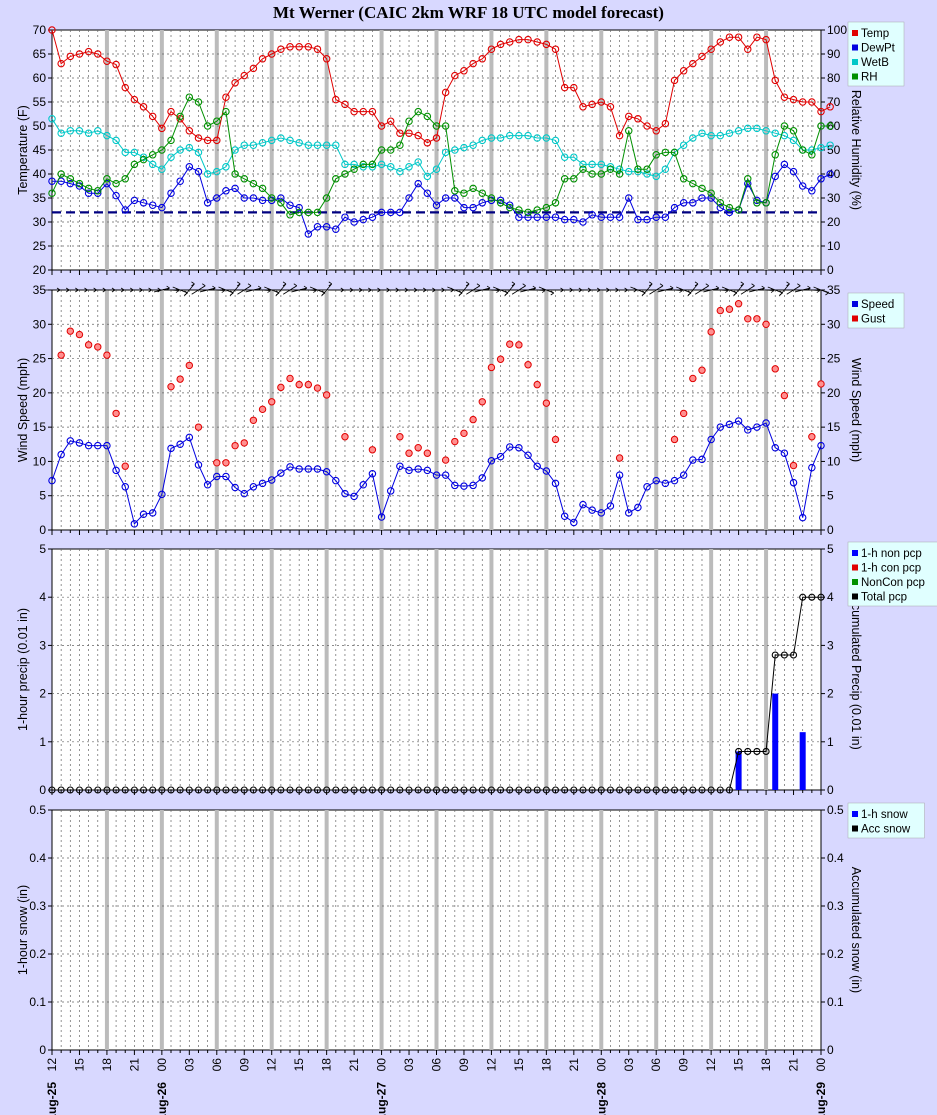  I want to click on y-tick-label: 55, so click(40, 102).